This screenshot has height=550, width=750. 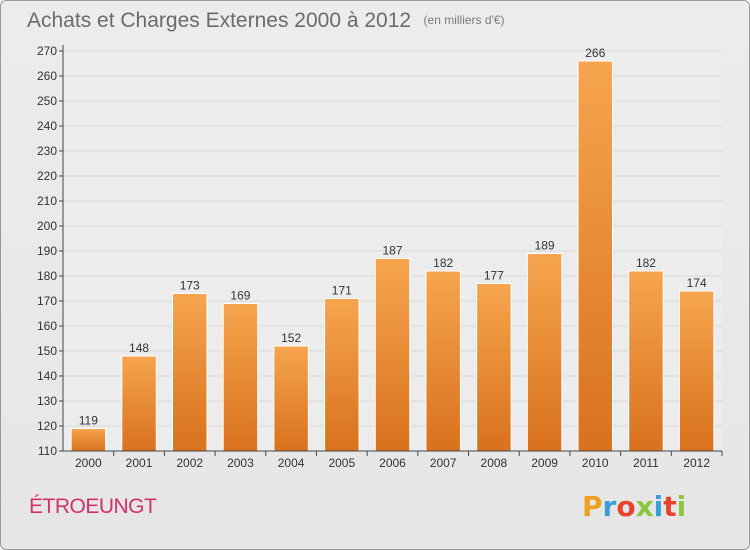 I want to click on bar-value-label: 189, so click(x=545, y=246).